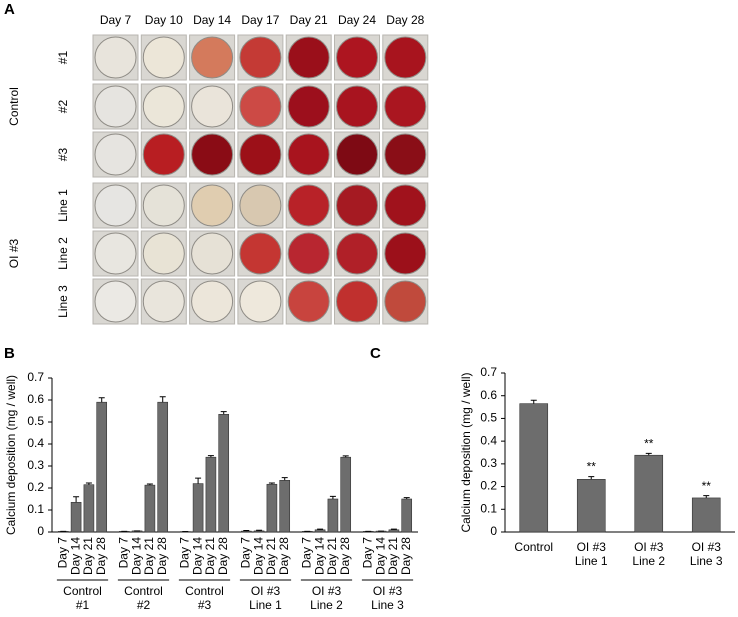 This screenshot has width=738, height=617. Describe the element at coordinates (9, 353) in the screenshot. I see `panel-label: B` at that location.